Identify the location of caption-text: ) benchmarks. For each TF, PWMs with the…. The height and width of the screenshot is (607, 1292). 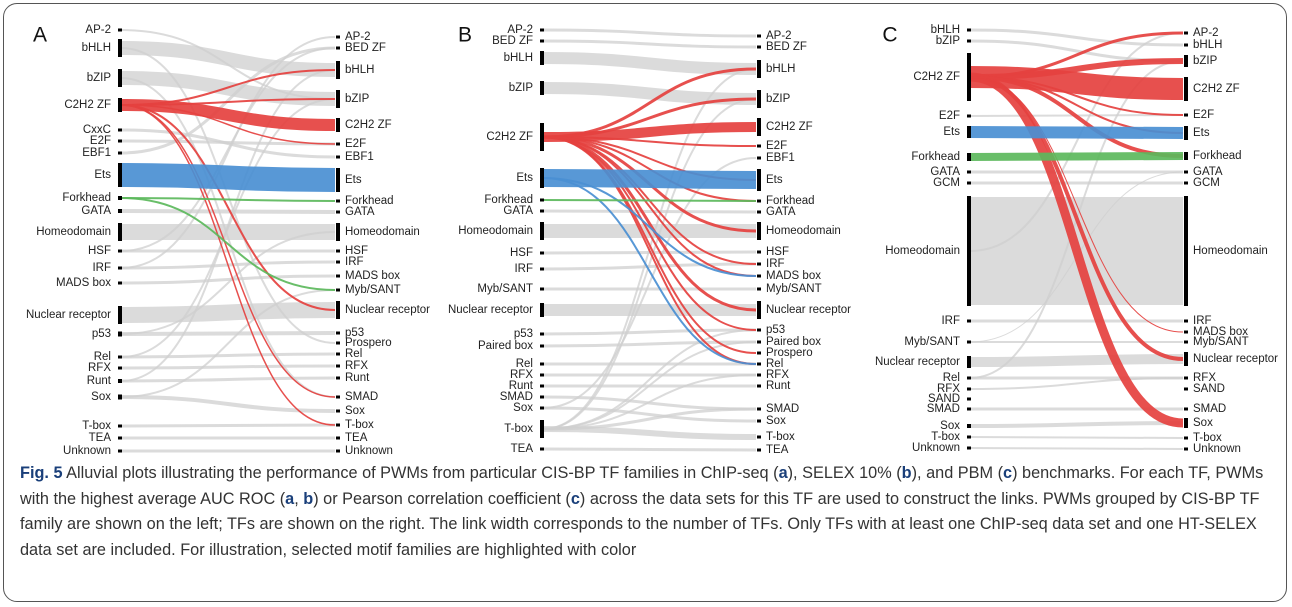
(642, 486).